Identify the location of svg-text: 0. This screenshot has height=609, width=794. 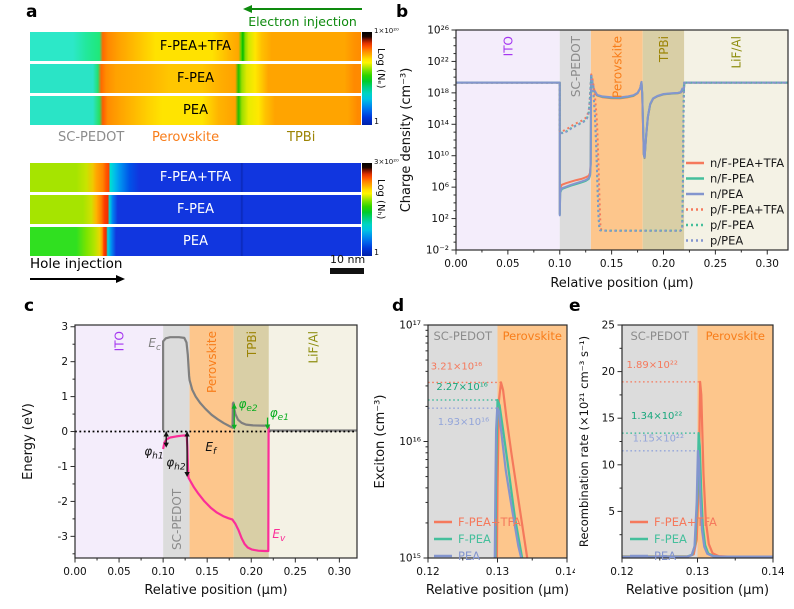
(64, 432).